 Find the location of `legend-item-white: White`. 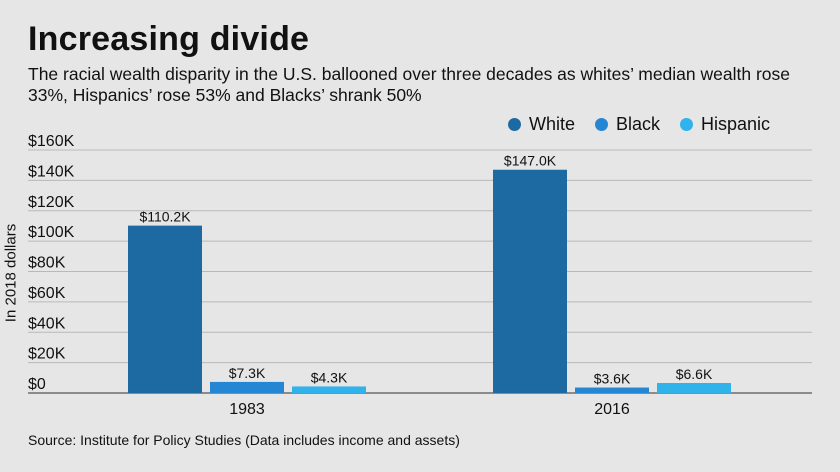

legend-item-white: White is located at coordinates (541, 124).